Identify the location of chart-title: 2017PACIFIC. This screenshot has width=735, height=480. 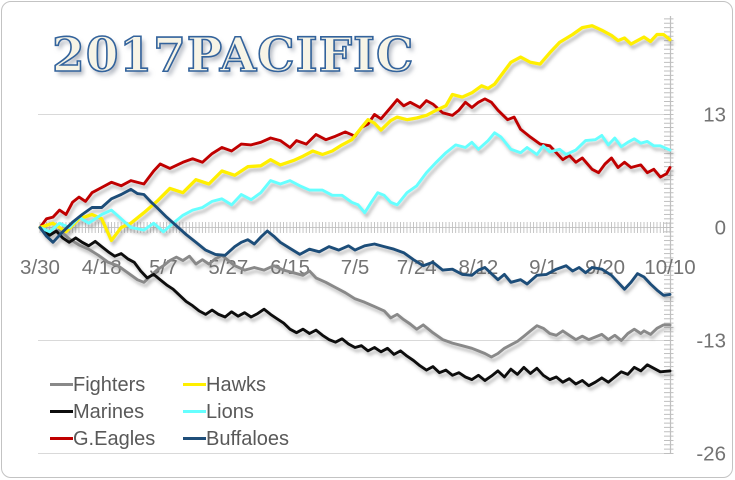
(233, 55).